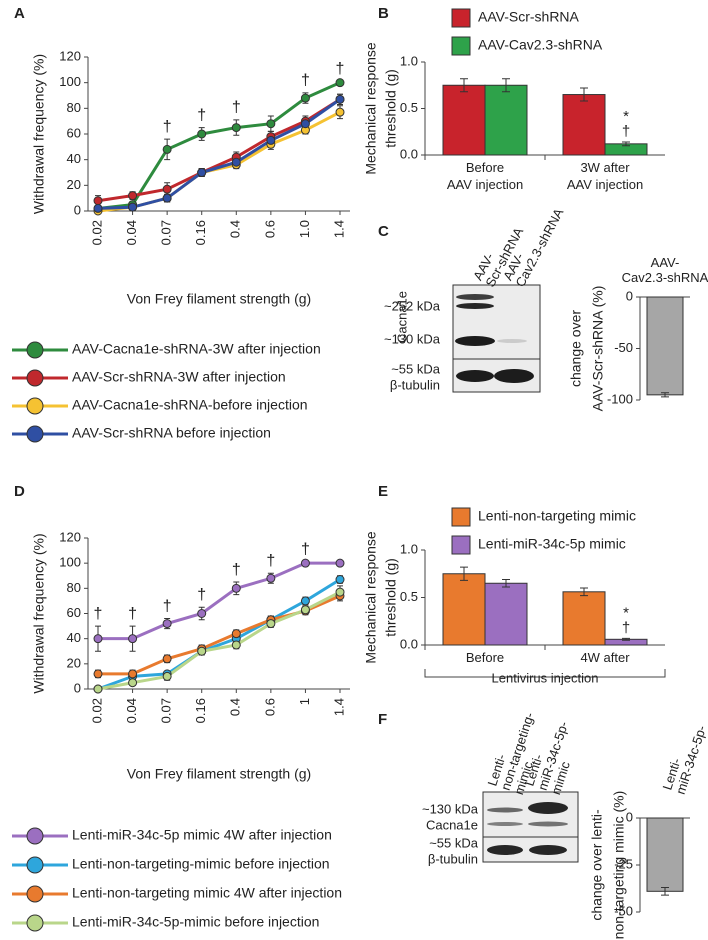 The height and width of the screenshot is (940, 708). I want to click on category-label: AAV-Cav2.3-shRNA, so click(665, 270).